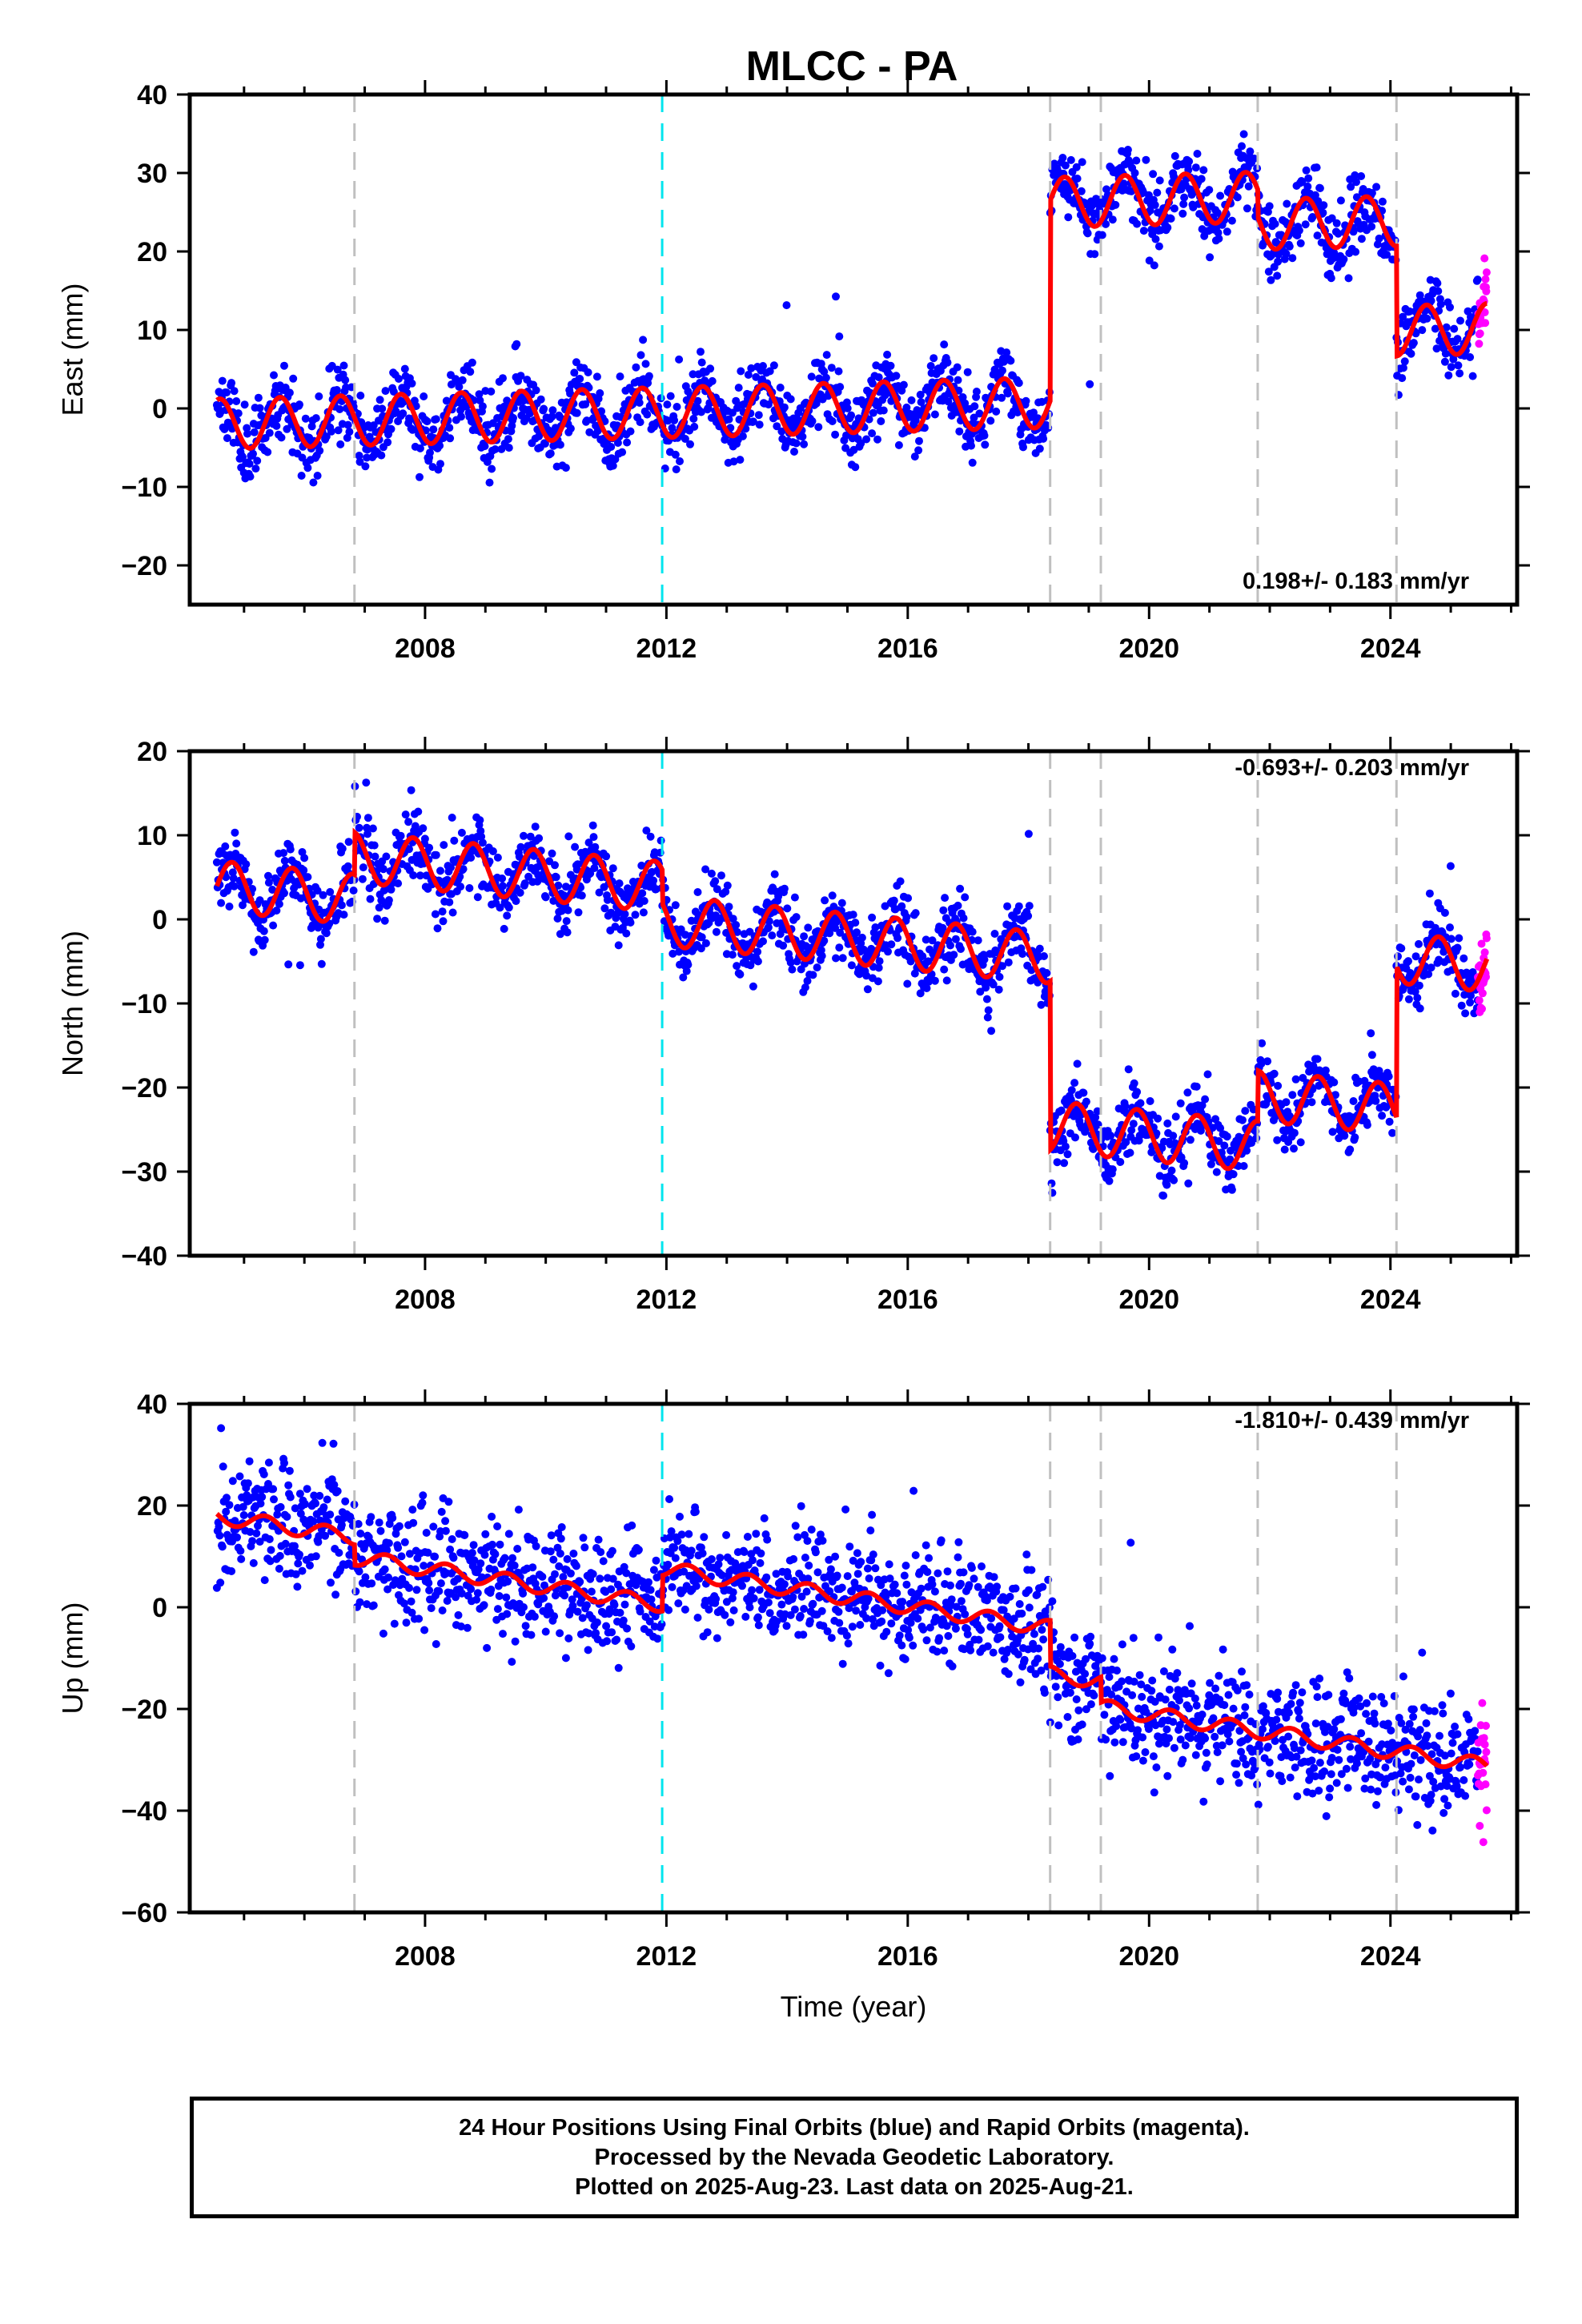  Describe the element at coordinates (1352, 768) in the screenshot. I see `velocity-label: -0.693+/- 0.203 mm/yr` at that location.